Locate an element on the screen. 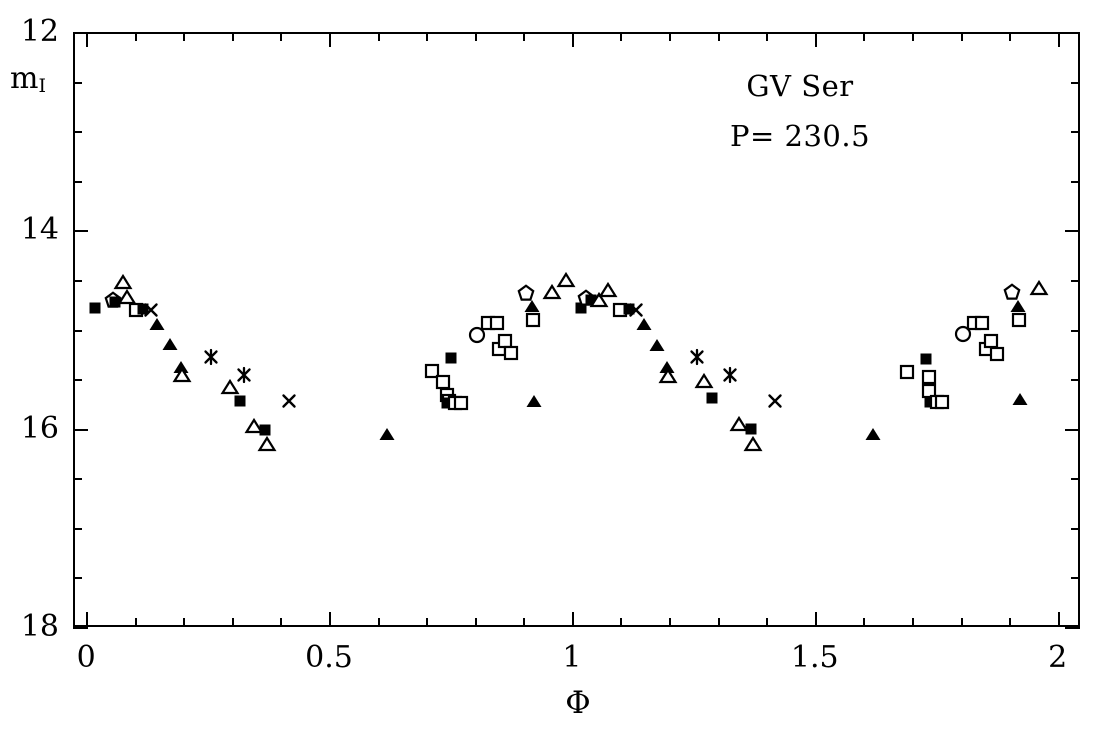  y-tick-label: 14 is located at coordinates (39, 230).